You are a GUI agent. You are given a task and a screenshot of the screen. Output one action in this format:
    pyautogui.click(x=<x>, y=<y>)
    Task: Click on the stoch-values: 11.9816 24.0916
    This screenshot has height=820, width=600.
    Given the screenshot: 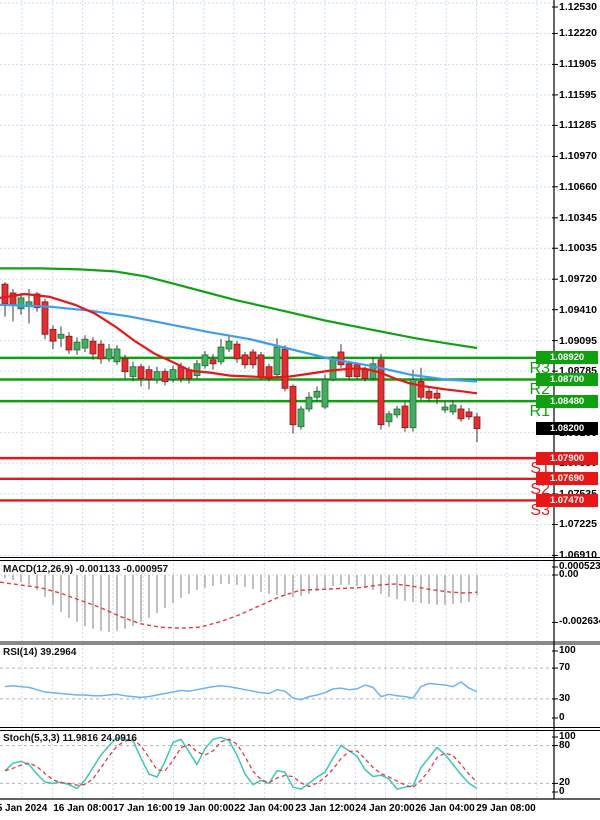 What is the action you would take?
    pyautogui.click(x=99, y=738)
    